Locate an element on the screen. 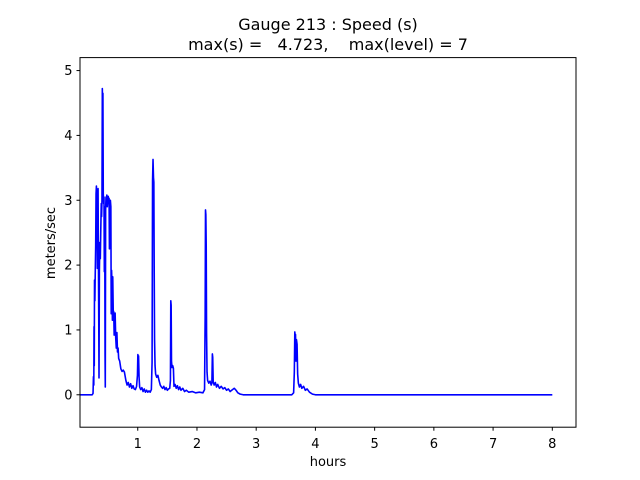 This screenshot has height=480, width=640. chart-title: Gauge 213 : Speed (s) is located at coordinates (328, 24).